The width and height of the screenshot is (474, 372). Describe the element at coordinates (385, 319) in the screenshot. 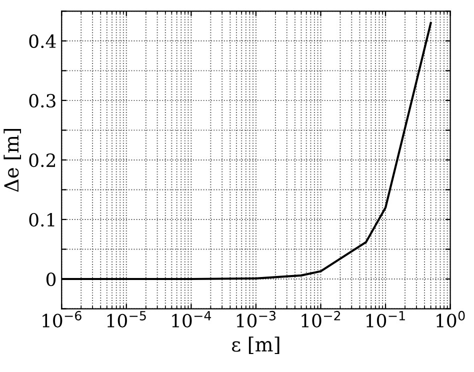

I see `x-tick-label: 10$^{−1}$` at that location.